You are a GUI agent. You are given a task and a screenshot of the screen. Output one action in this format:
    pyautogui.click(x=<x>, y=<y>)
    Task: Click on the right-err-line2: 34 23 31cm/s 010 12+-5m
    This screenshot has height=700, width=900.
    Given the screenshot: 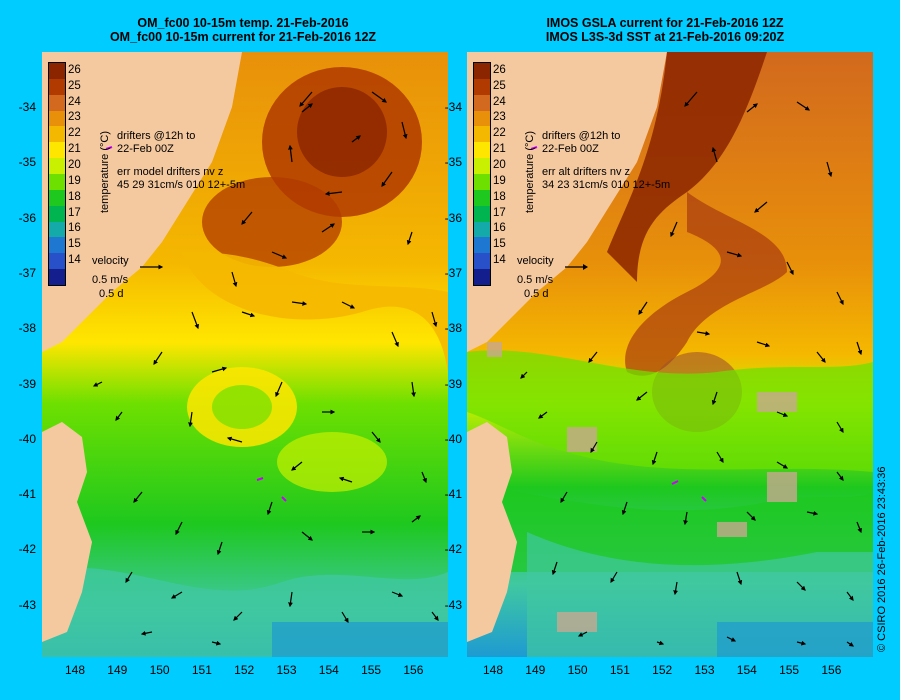 What is the action you would take?
    pyautogui.click(x=606, y=185)
    